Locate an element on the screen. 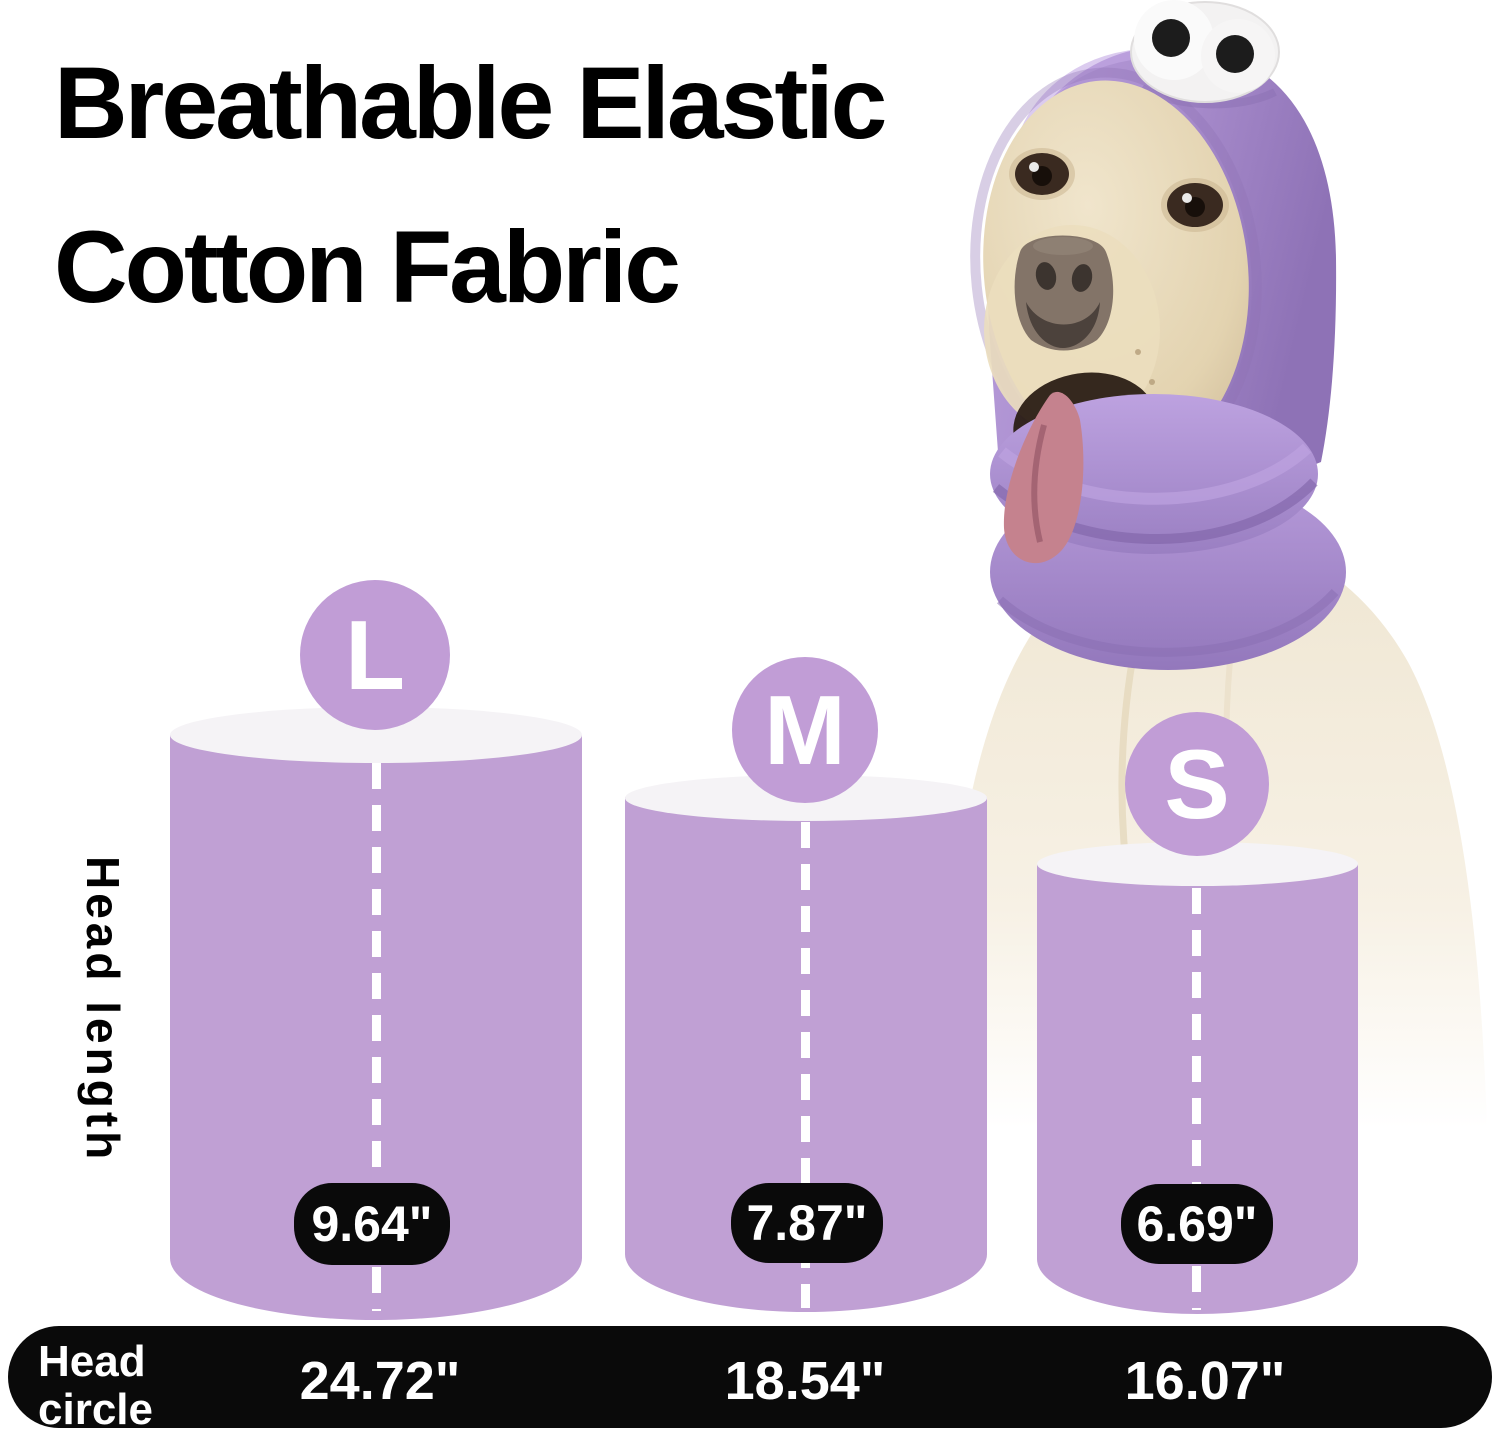  head-circle-bar-label: Head circle is located at coordinates (95, 1386).